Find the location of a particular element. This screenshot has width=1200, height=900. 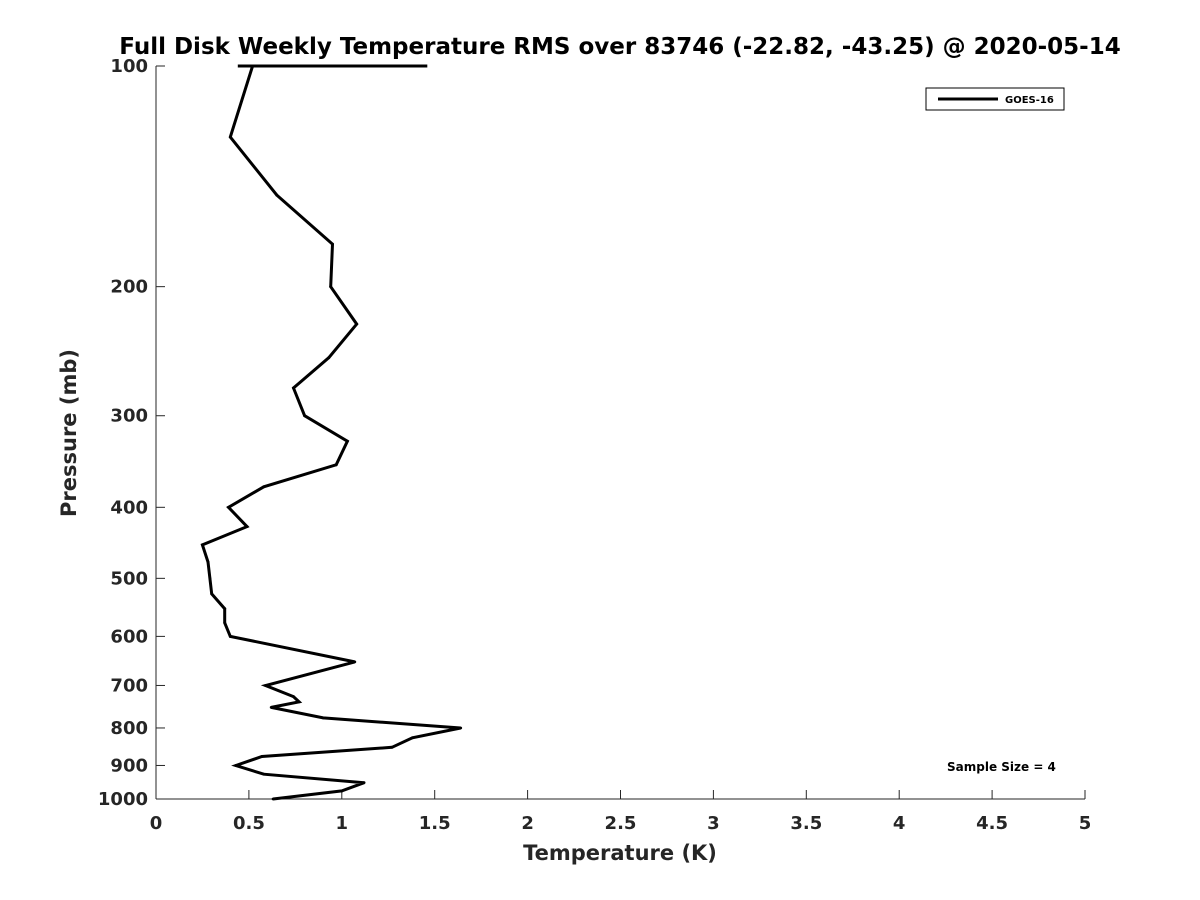

x-tick-label: 3 is located at coordinates (713, 823).